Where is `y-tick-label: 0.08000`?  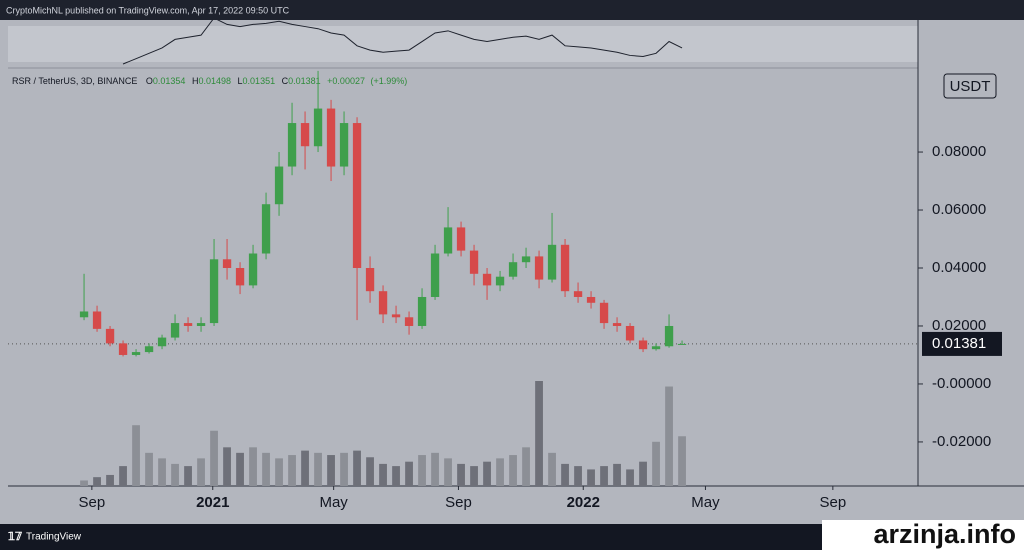 y-tick-label: 0.08000 is located at coordinates (959, 151).